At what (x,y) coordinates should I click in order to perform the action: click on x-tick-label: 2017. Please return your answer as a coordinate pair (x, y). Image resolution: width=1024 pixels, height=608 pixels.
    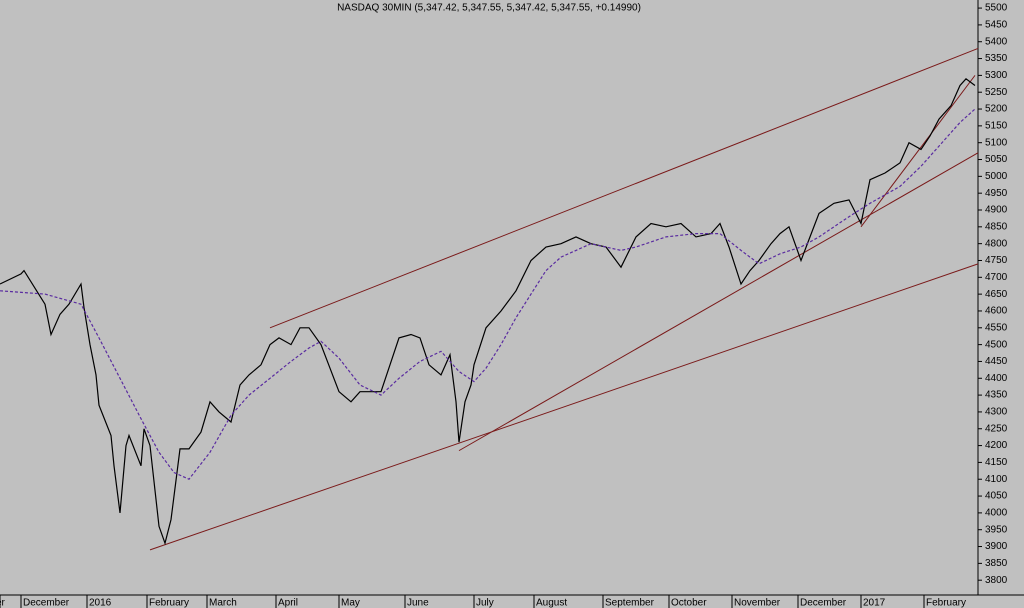
    Looking at the image, I should click on (874, 603).